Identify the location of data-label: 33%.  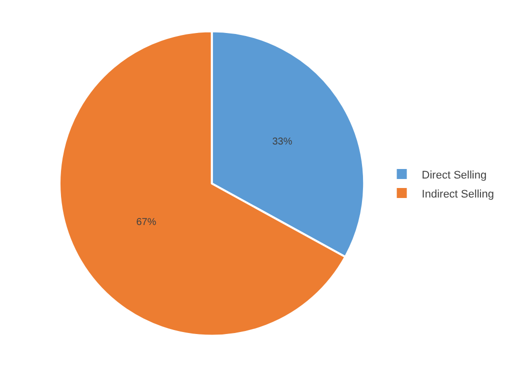
(282, 142).